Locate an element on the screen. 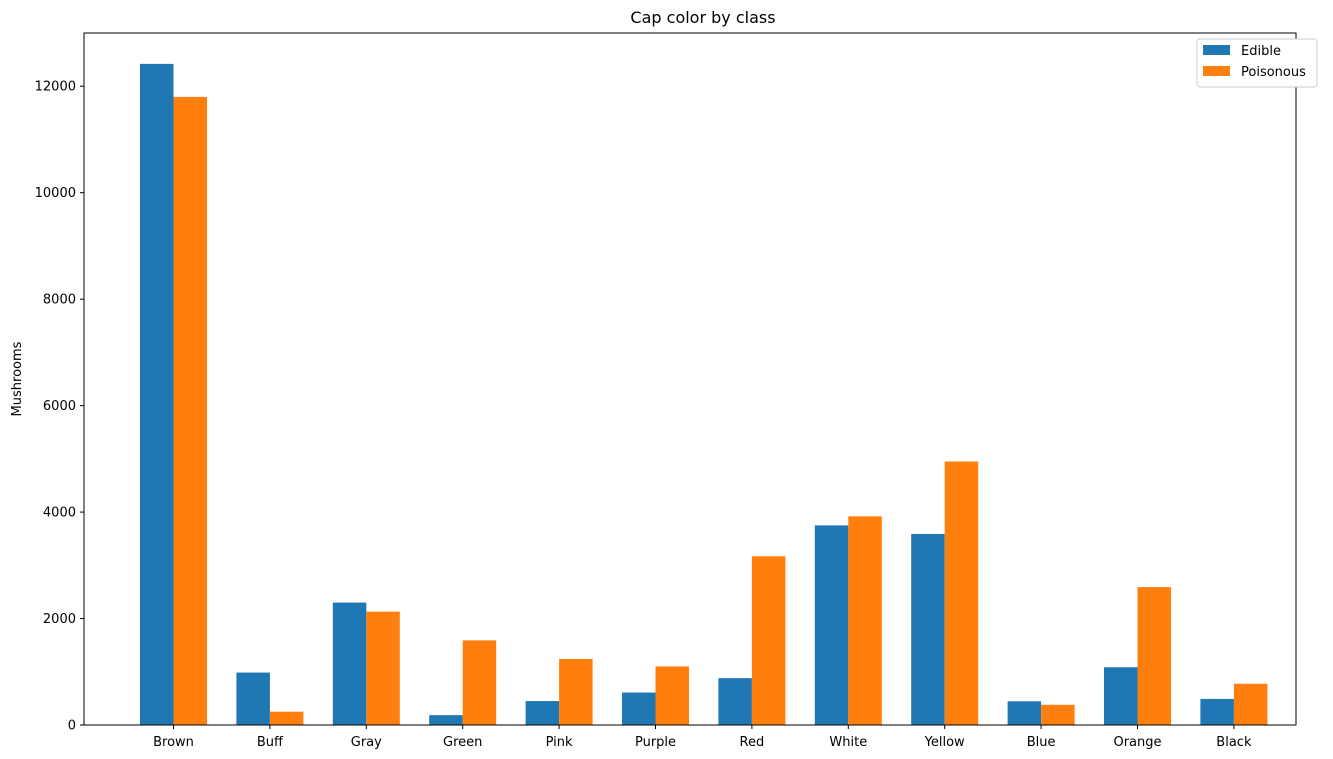 The width and height of the screenshot is (1333, 759). y-tick-label: 2000 is located at coordinates (59, 619).